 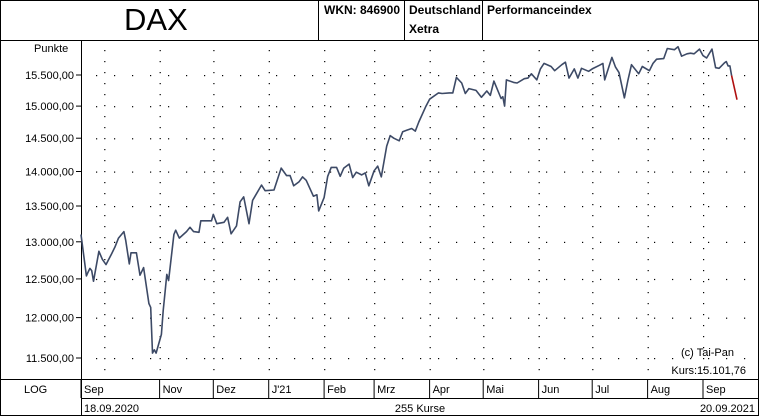 What do you see at coordinates (734, 87) in the screenshot?
I see `last-day-segment` at bounding box center [734, 87].